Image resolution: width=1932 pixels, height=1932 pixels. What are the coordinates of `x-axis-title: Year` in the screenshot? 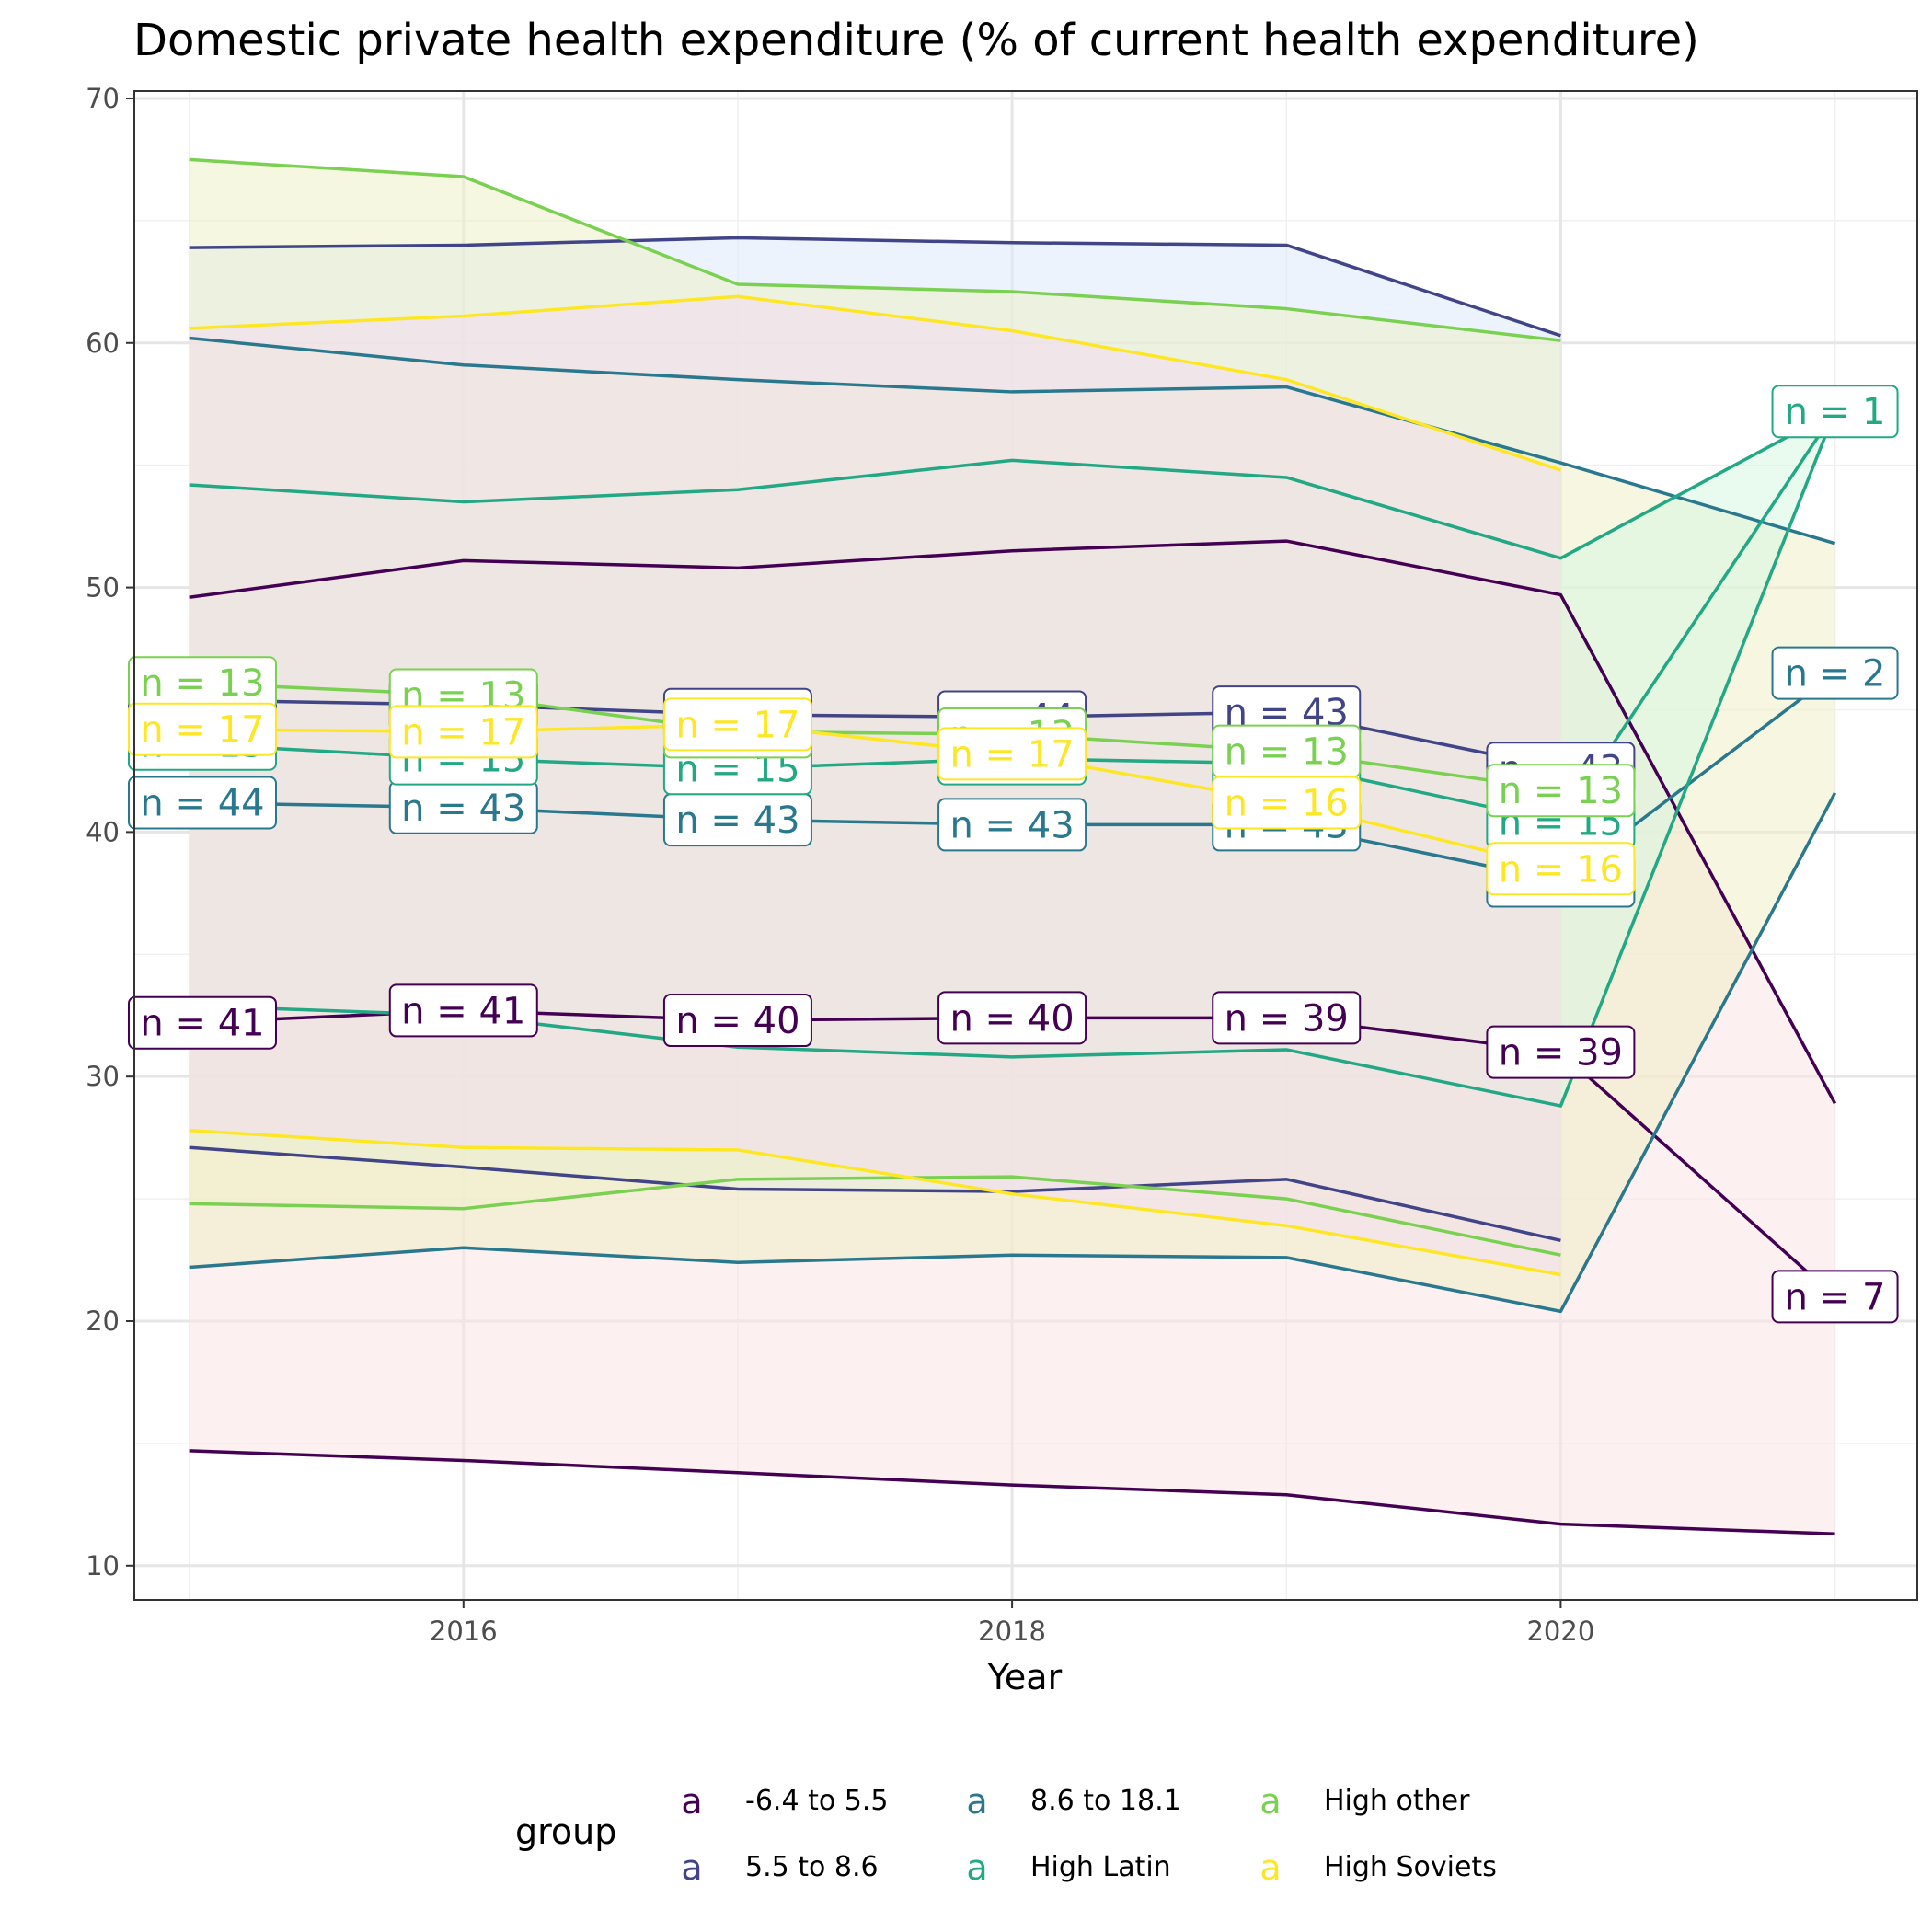 It's located at (1025, 1677).